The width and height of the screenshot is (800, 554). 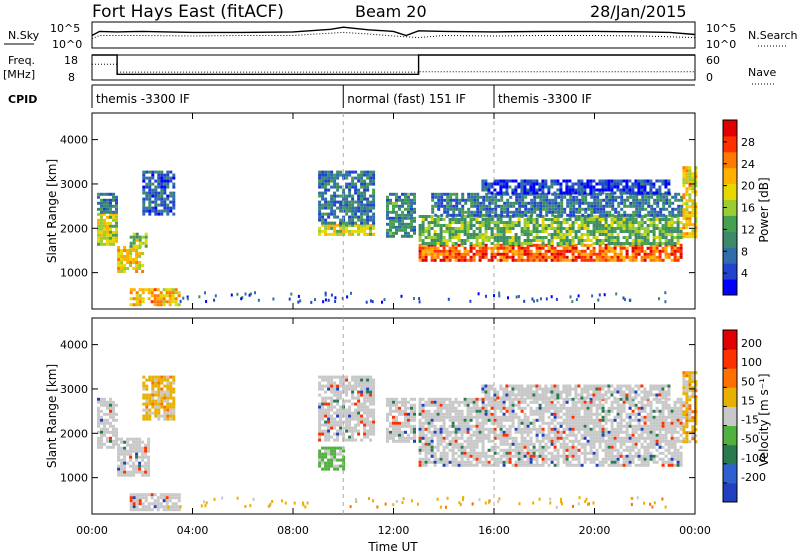 What do you see at coordinates (52, 211) in the screenshot?
I see `power-ylabel: Slant Range [km]` at bounding box center [52, 211].